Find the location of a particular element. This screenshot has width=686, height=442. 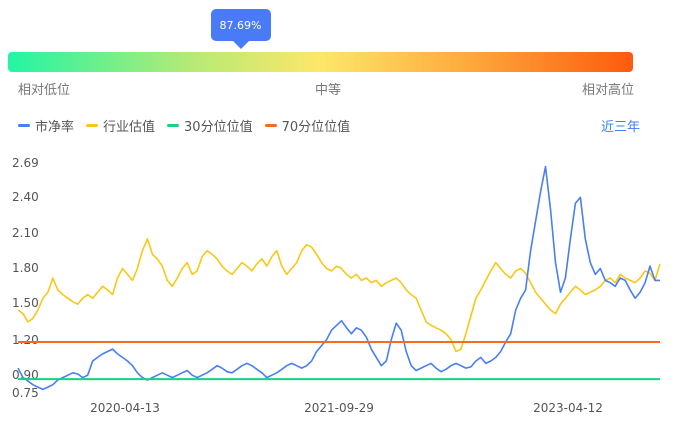

x-tick-label: 2020-04-13 is located at coordinates (125, 408).